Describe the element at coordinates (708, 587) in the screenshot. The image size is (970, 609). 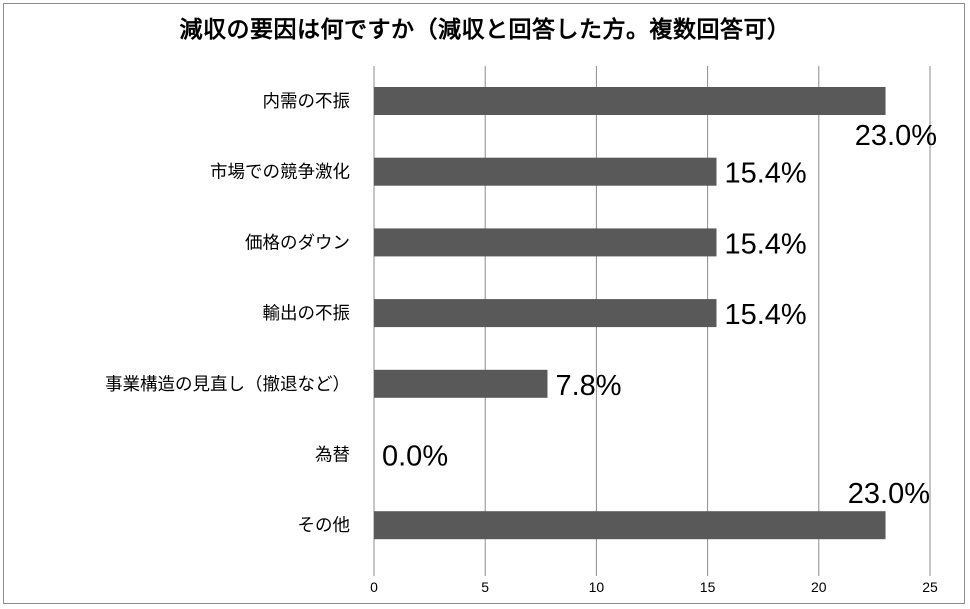
I see `x-tick-label: 15` at that location.